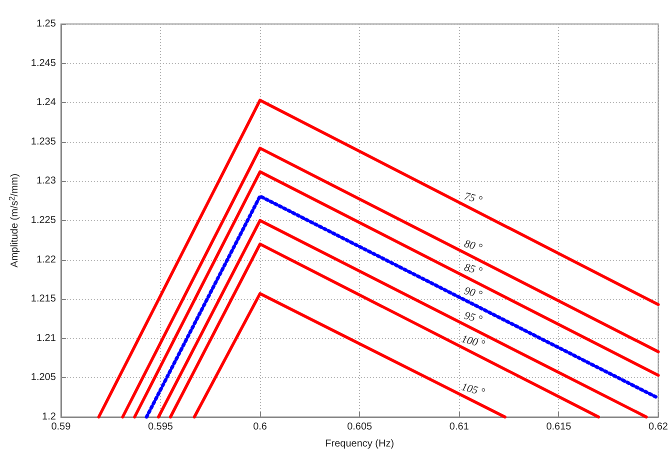  What do you see at coordinates (658, 427) in the screenshot?
I see `x-tick-label: 0.62` at bounding box center [658, 427].